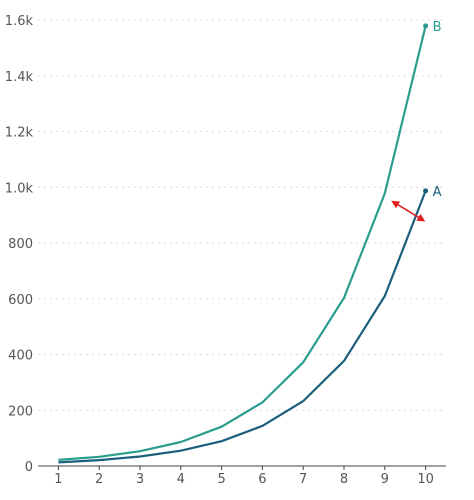 The height and width of the screenshot is (500, 474). I want to click on x-tick-label: 10, so click(425, 479).